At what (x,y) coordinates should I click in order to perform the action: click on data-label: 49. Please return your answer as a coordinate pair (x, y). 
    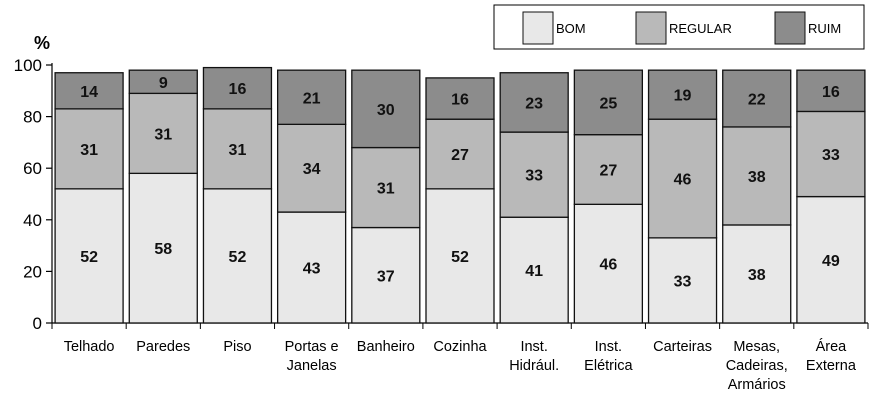
    Looking at the image, I should click on (831, 261).